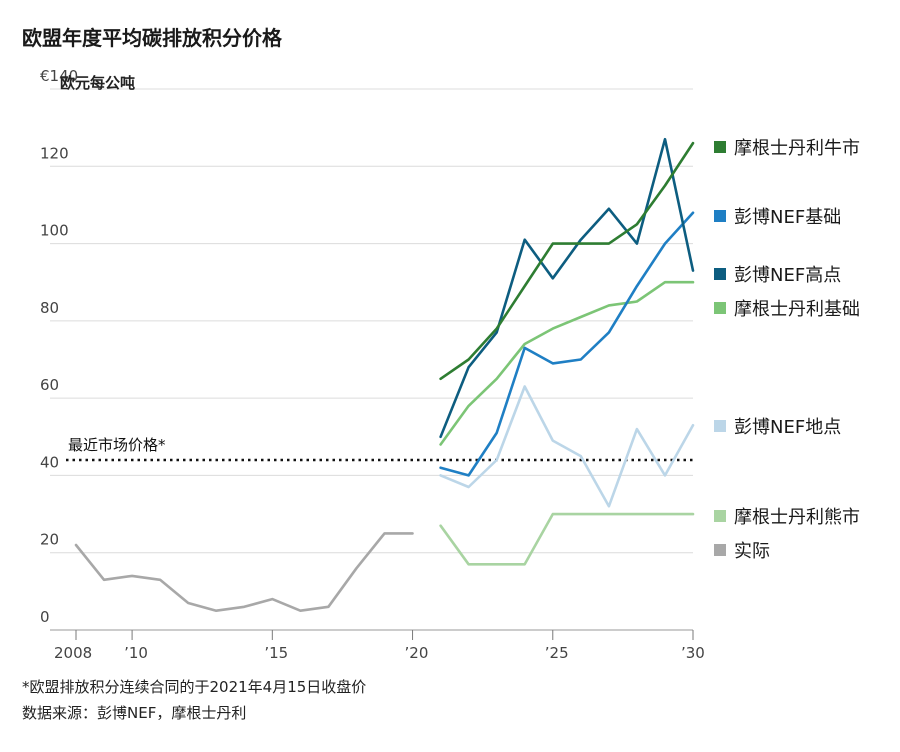 The image size is (900, 752). I want to click on legend-label: 摩根士丹利基础, so click(797, 309).